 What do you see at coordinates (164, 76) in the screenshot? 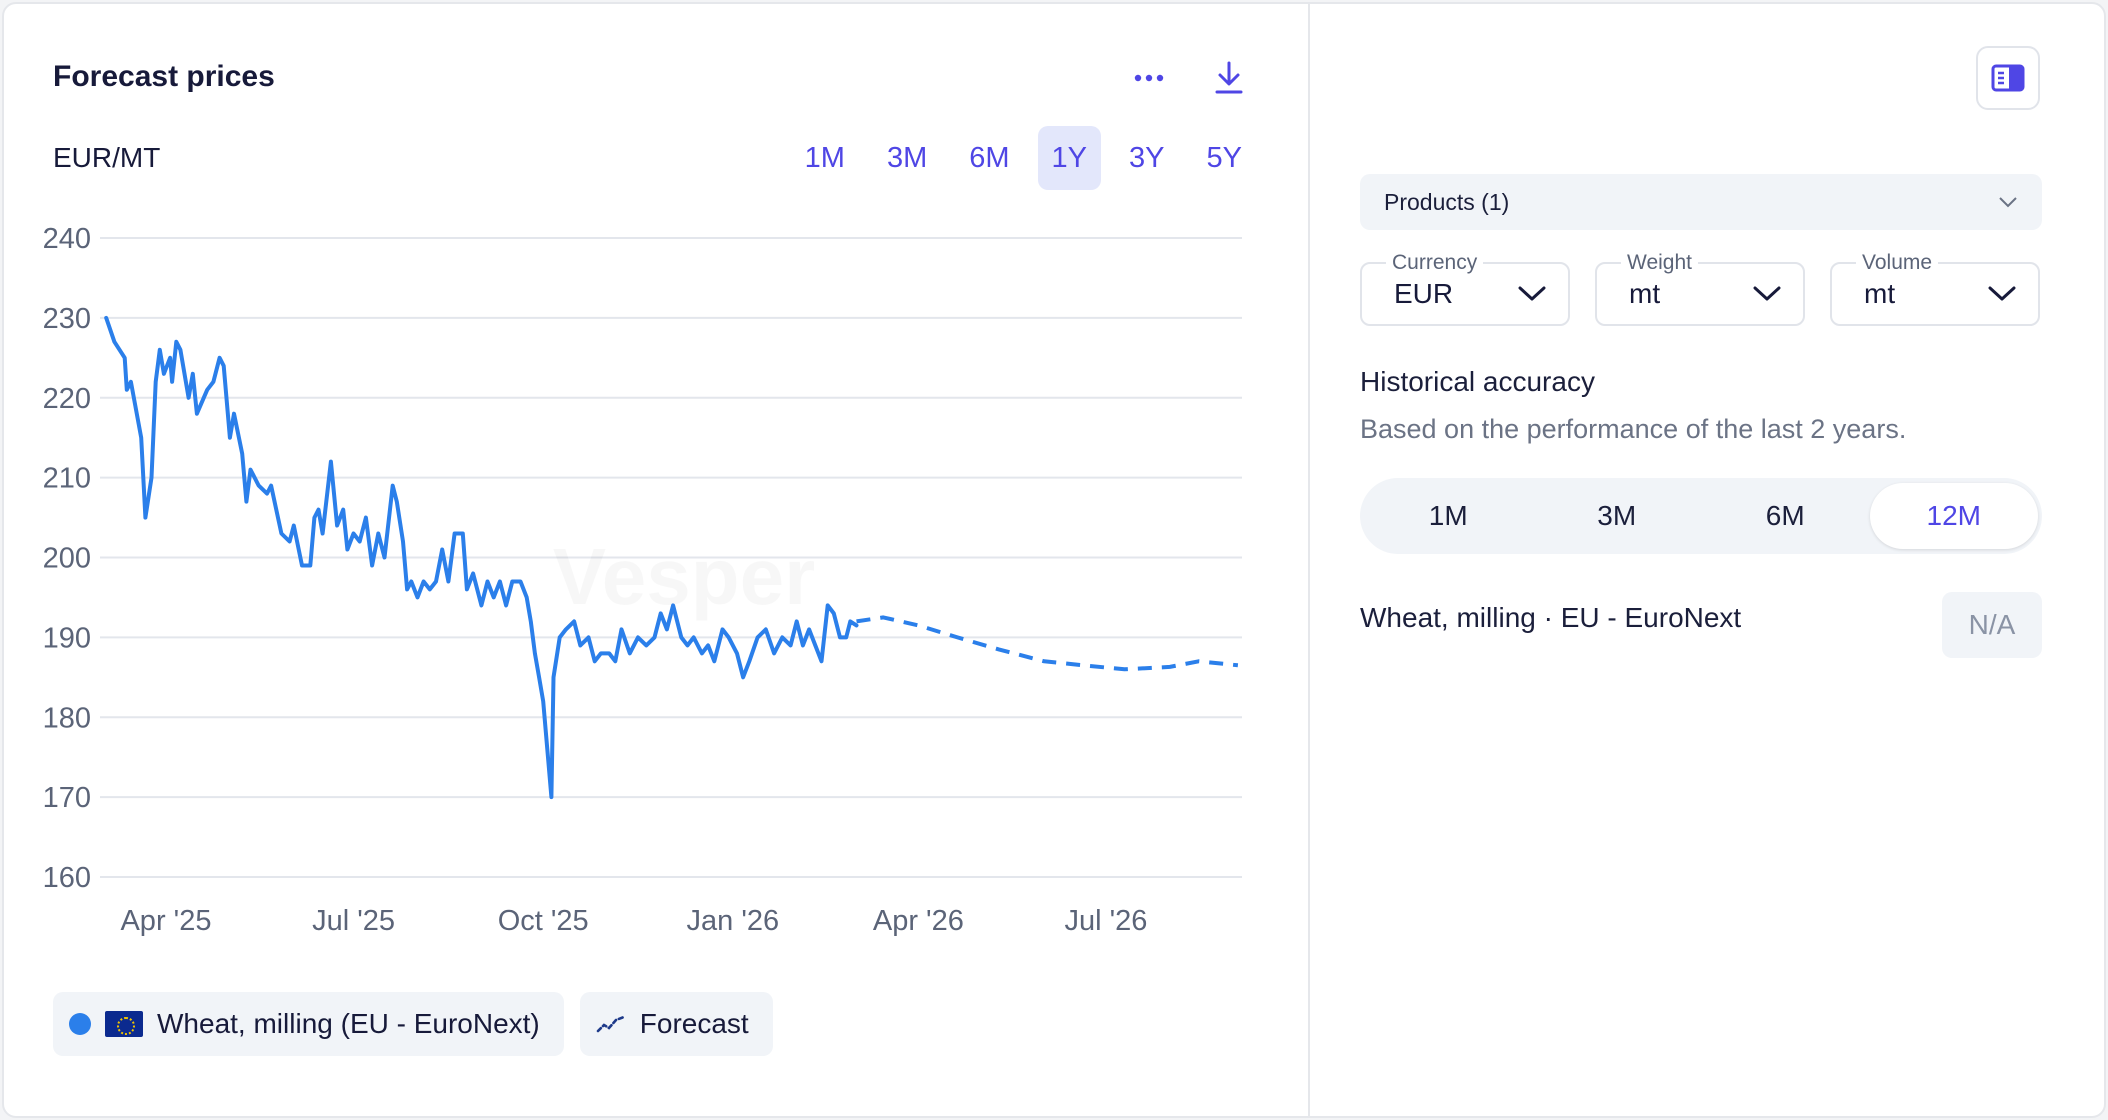
I see `page-title: Forecast prices` at bounding box center [164, 76].